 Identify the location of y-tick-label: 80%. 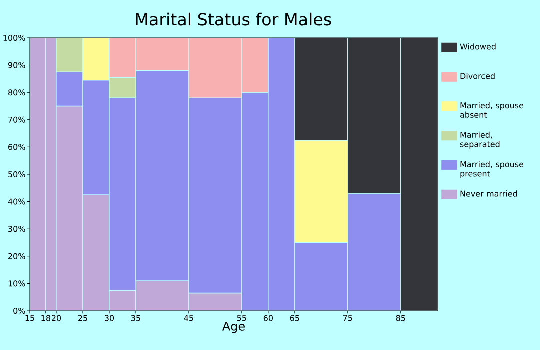
(17, 93).